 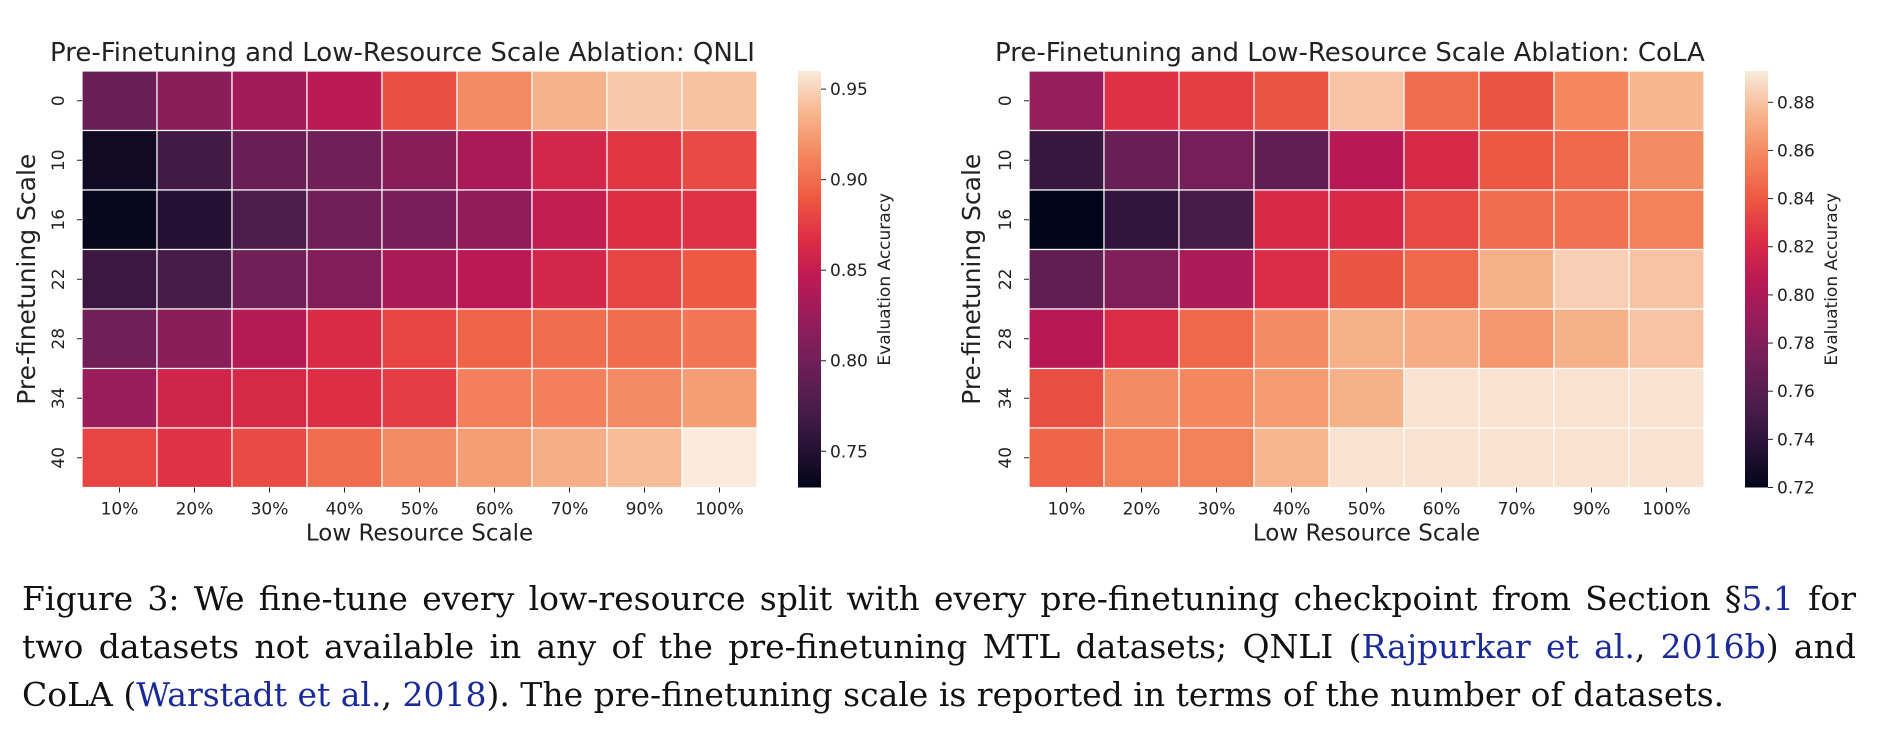 I want to click on y-tick-label: 22, so click(x=1006, y=279).